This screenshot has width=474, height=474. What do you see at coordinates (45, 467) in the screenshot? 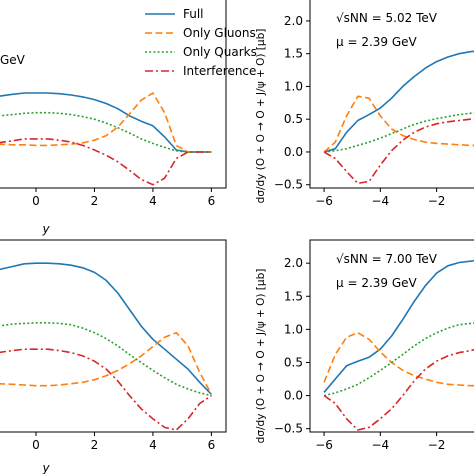
I see `xlabel-bottom: y` at bounding box center [45, 467].